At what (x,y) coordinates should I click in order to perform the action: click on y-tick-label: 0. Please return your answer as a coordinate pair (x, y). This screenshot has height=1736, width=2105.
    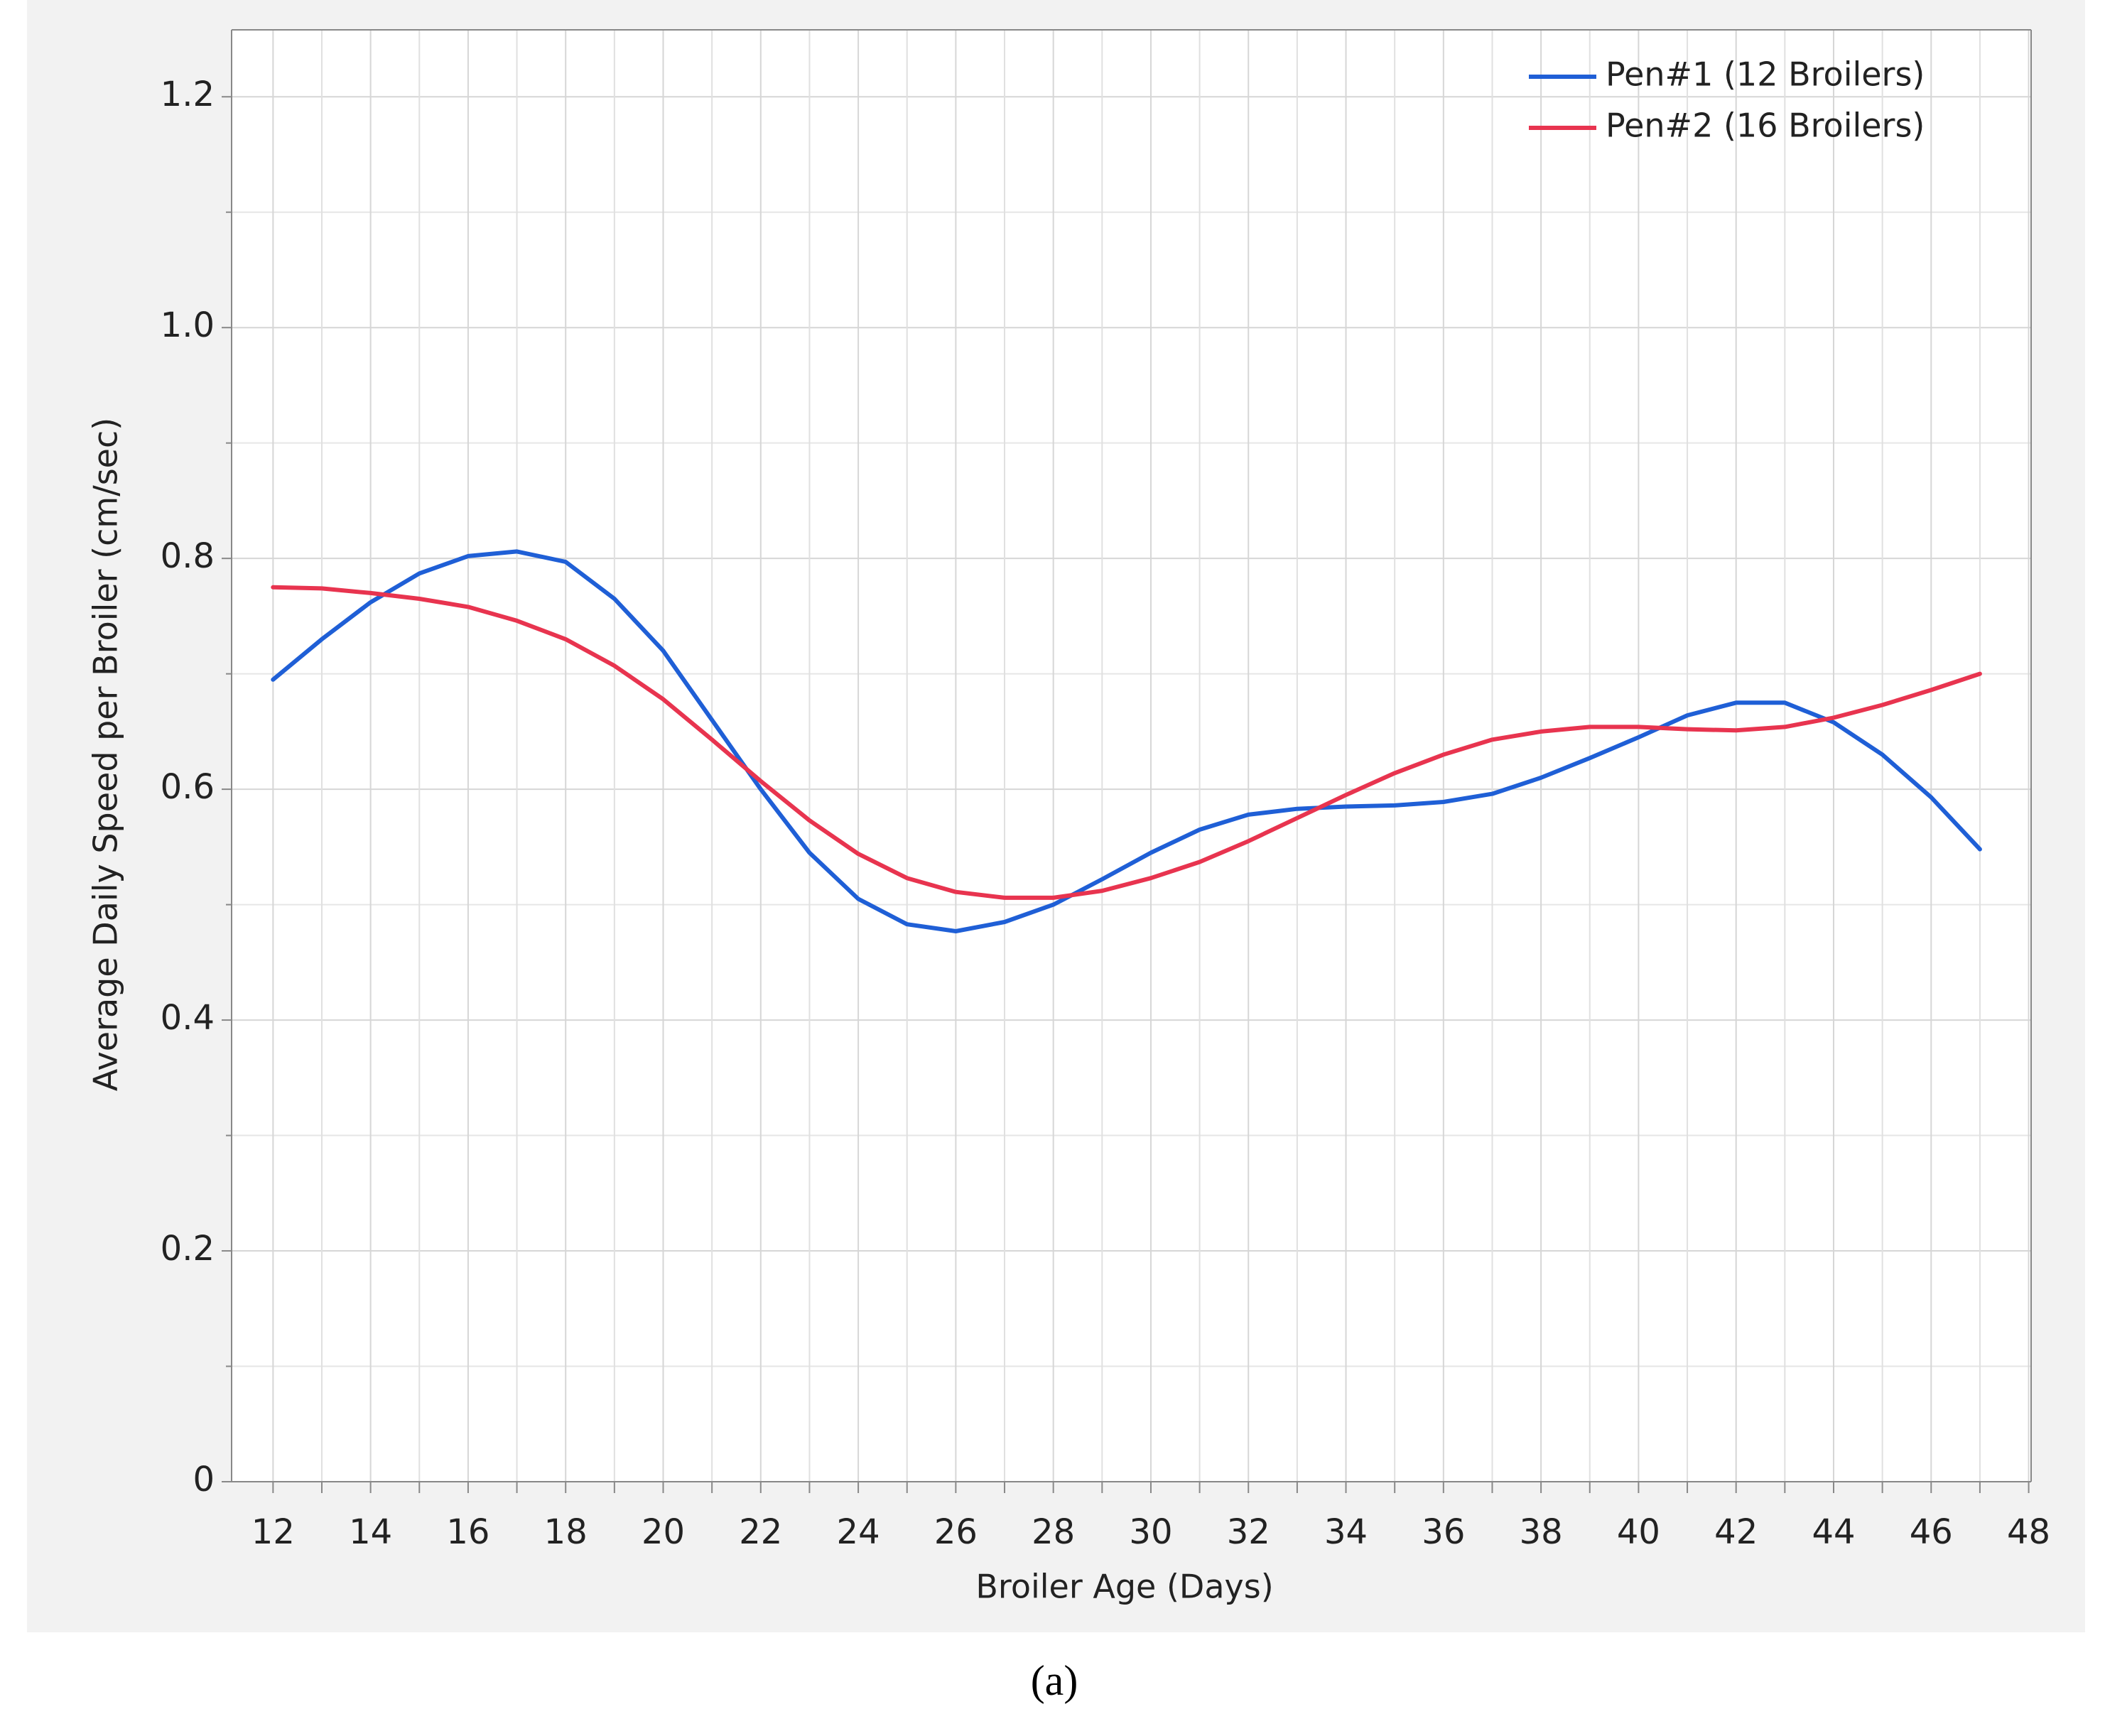
    Looking at the image, I should click on (204, 1479).